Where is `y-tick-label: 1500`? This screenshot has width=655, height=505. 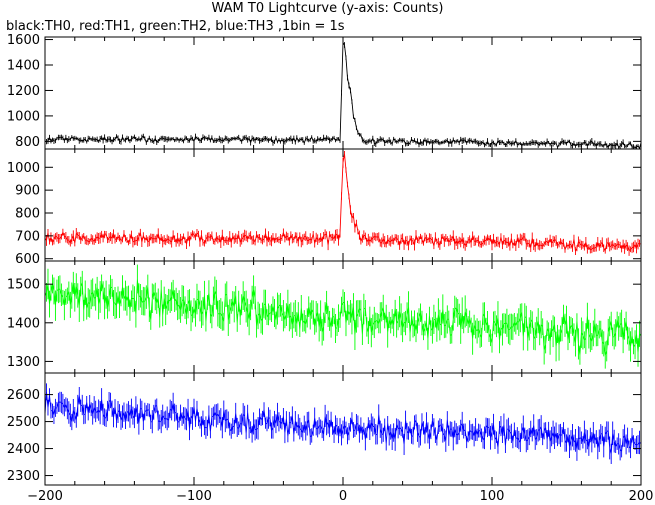
y-tick-label: 1500 is located at coordinates (23, 285).